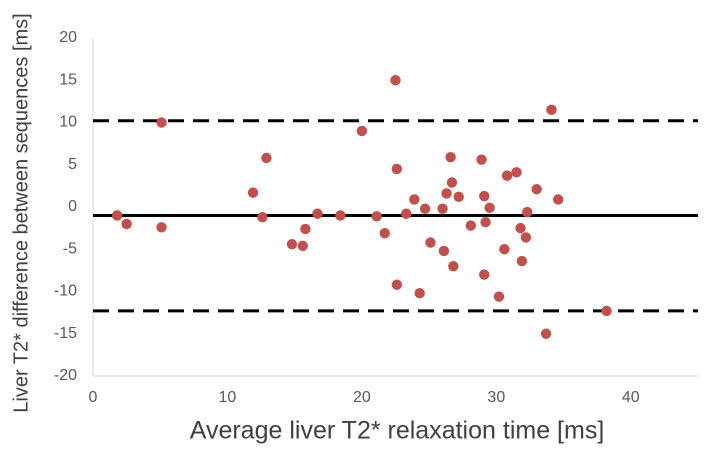  What do you see at coordinates (68, 79) in the screenshot?
I see `y-tick-label: 15` at bounding box center [68, 79].